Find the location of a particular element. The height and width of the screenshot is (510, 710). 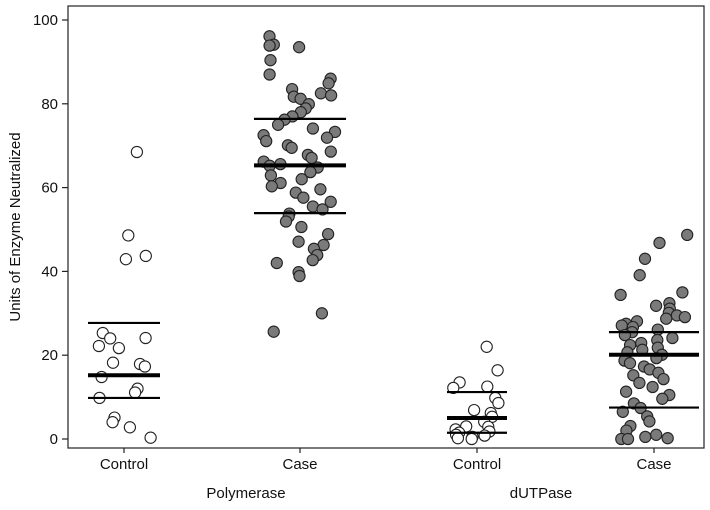

group-label: Polymerase is located at coordinates (245, 493).